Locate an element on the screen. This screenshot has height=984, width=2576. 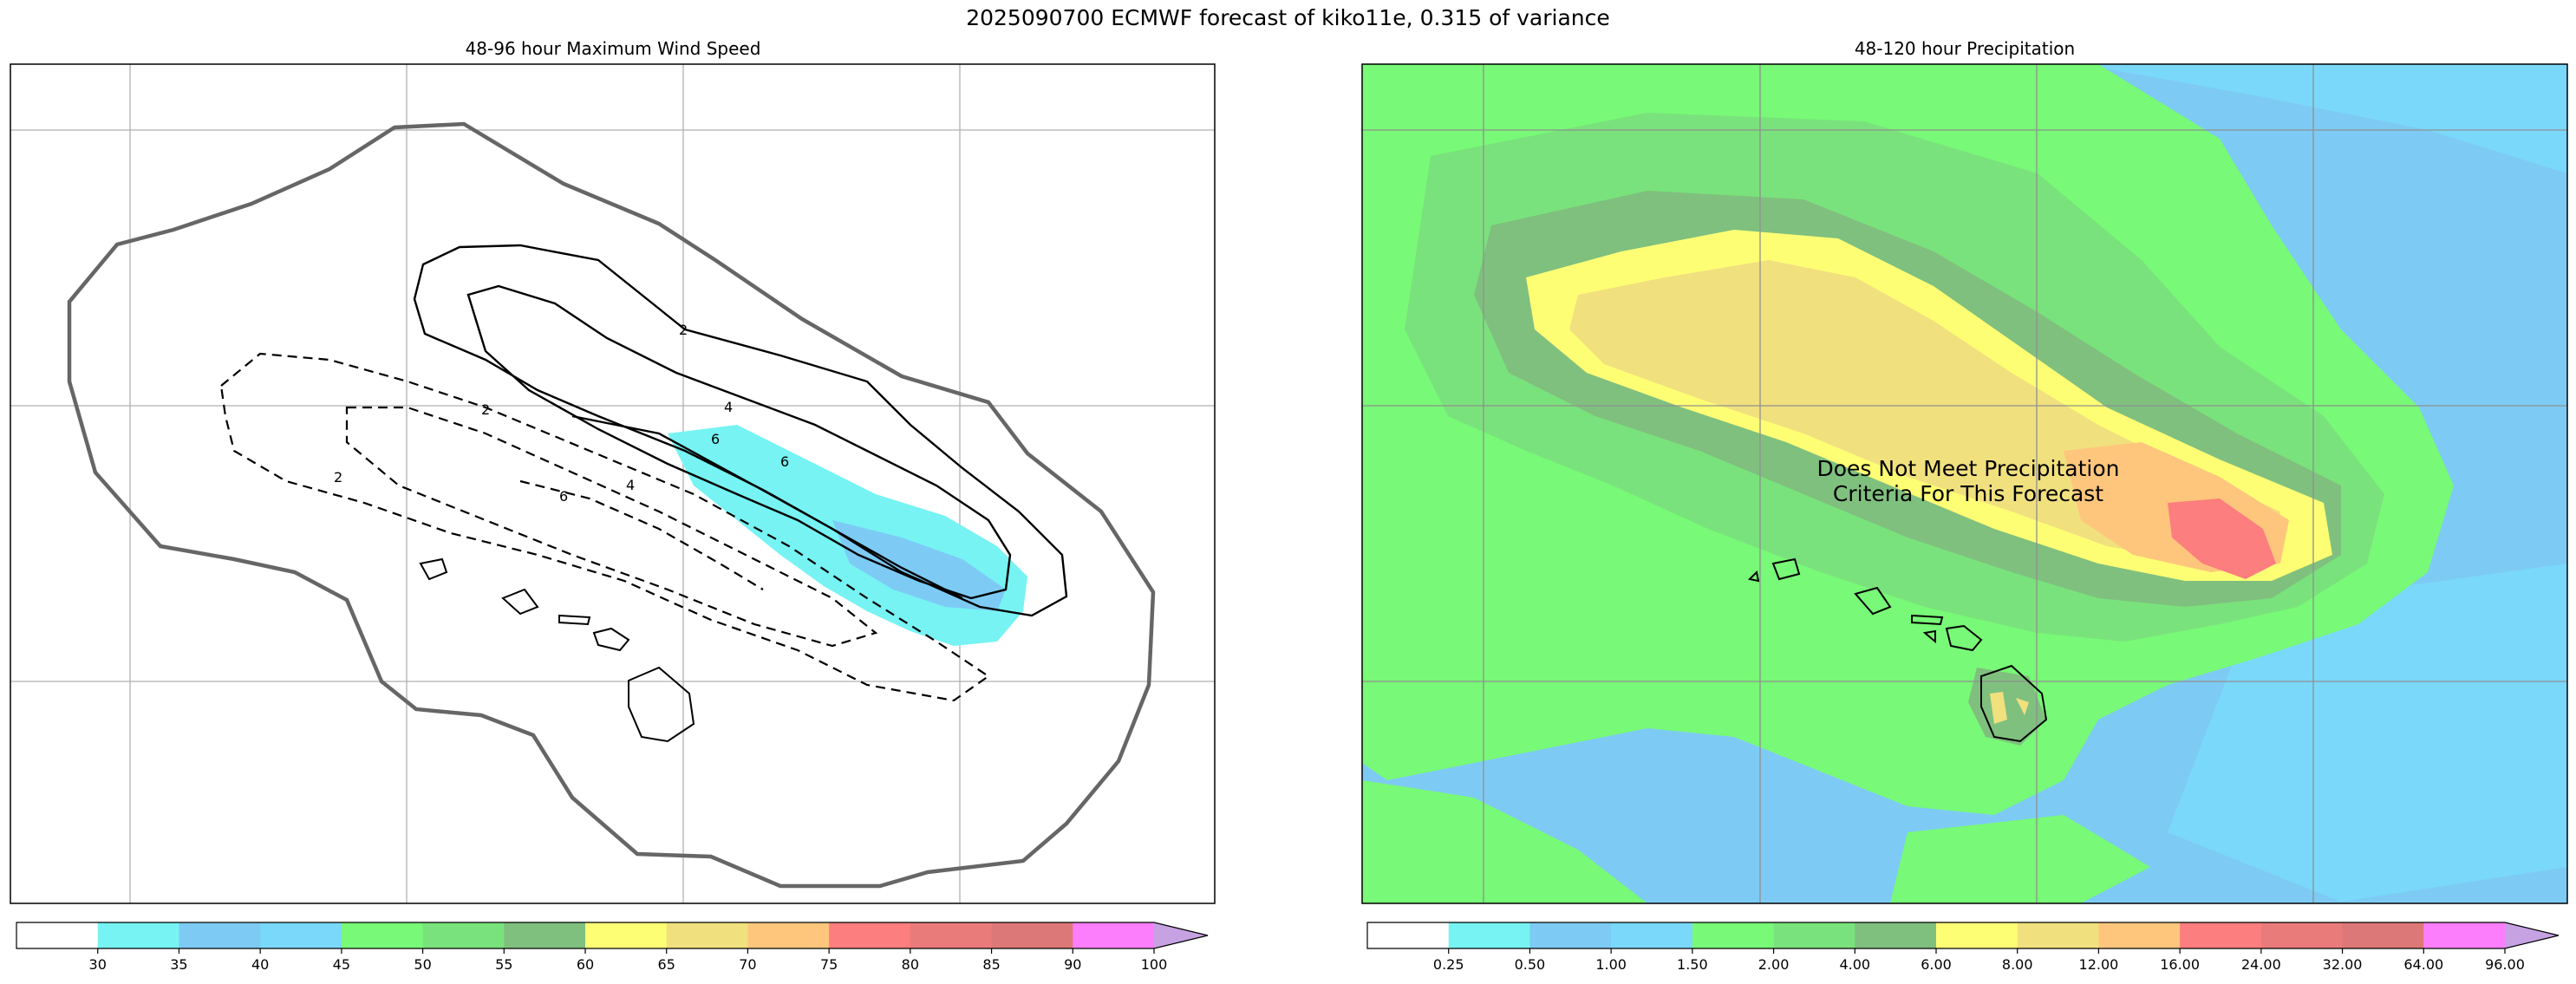
wind-colorbar-tick-label: 35 is located at coordinates (179, 964).